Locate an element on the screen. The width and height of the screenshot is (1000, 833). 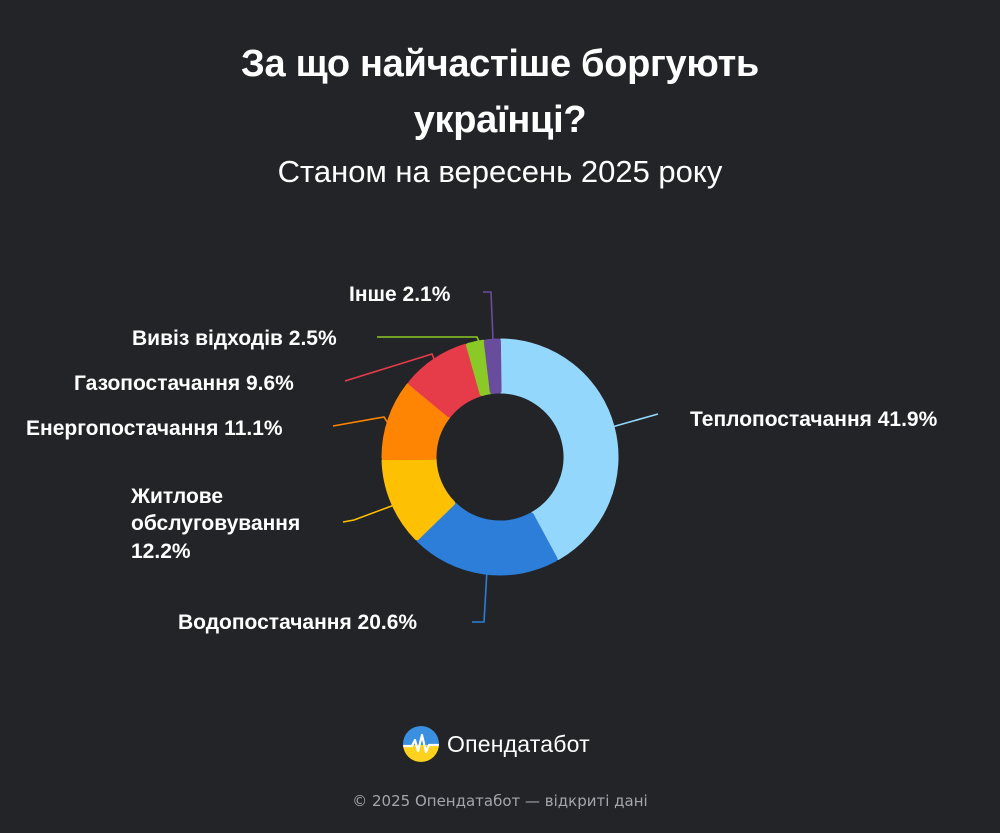
slice-inshe is located at coordinates (492, 366).